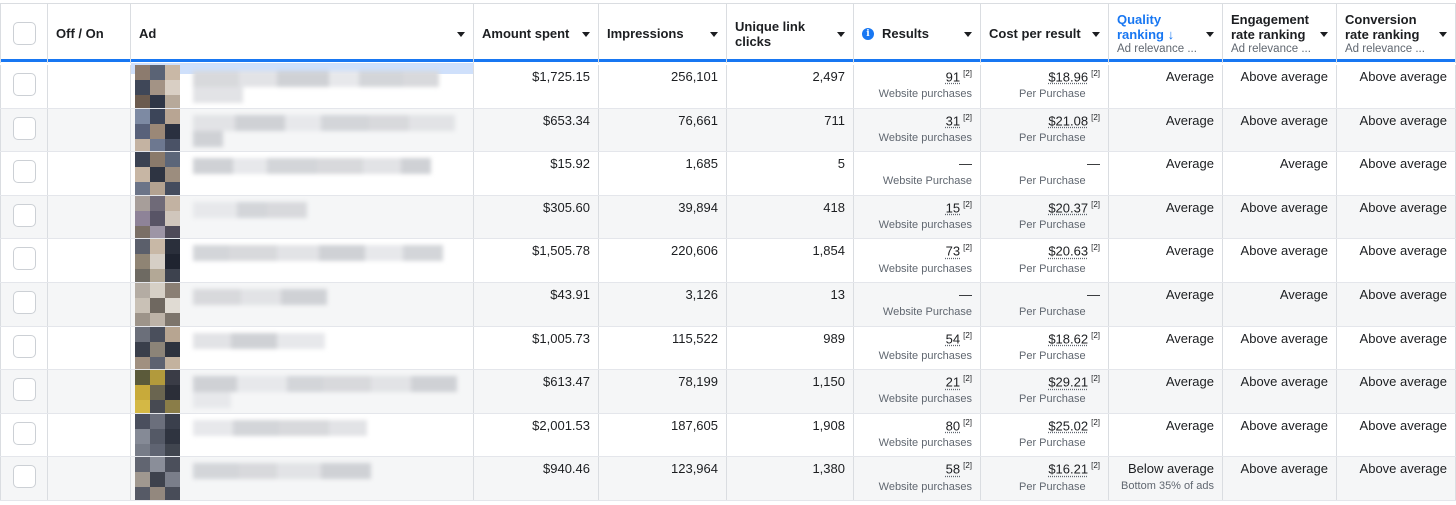 The width and height of the screenshot is (1456, 505). Describe the element at coordinates (24, 33) in the screenshot. I see `select-all-checkbox` at that location.